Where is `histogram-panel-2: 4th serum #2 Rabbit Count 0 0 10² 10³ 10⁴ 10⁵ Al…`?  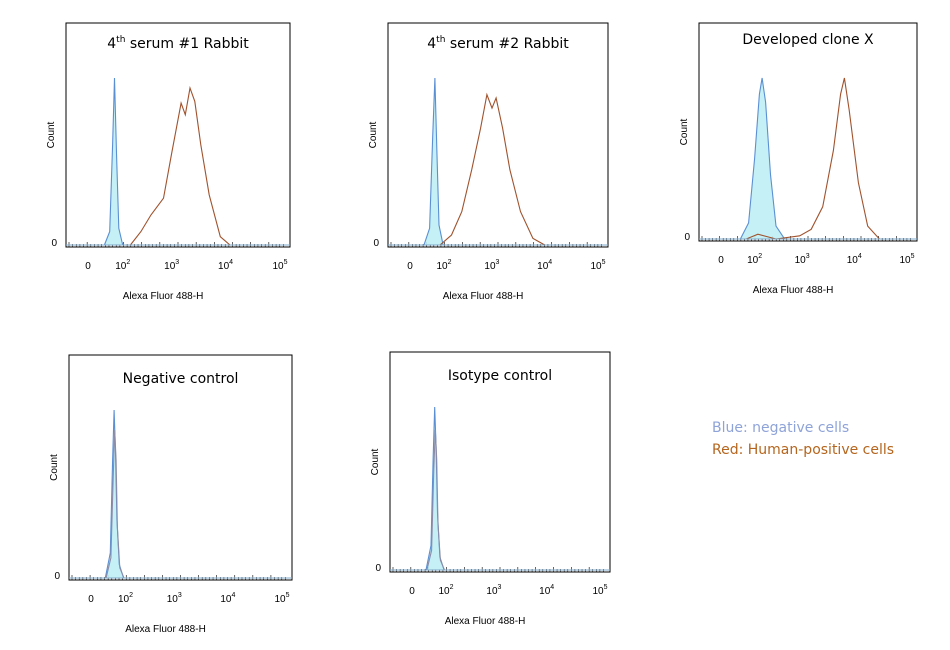
histogram-panel-2: 4th serum #2 Rabbit Count 0 0 10² 10³ 10⁴ 10⁵ Al… is located at coordinates (488, 162).